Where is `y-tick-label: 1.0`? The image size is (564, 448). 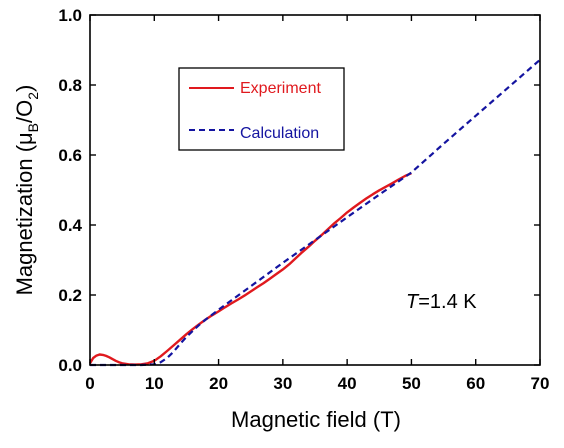 y-tick-label: 1.0 is located at coordinates (70, 15).